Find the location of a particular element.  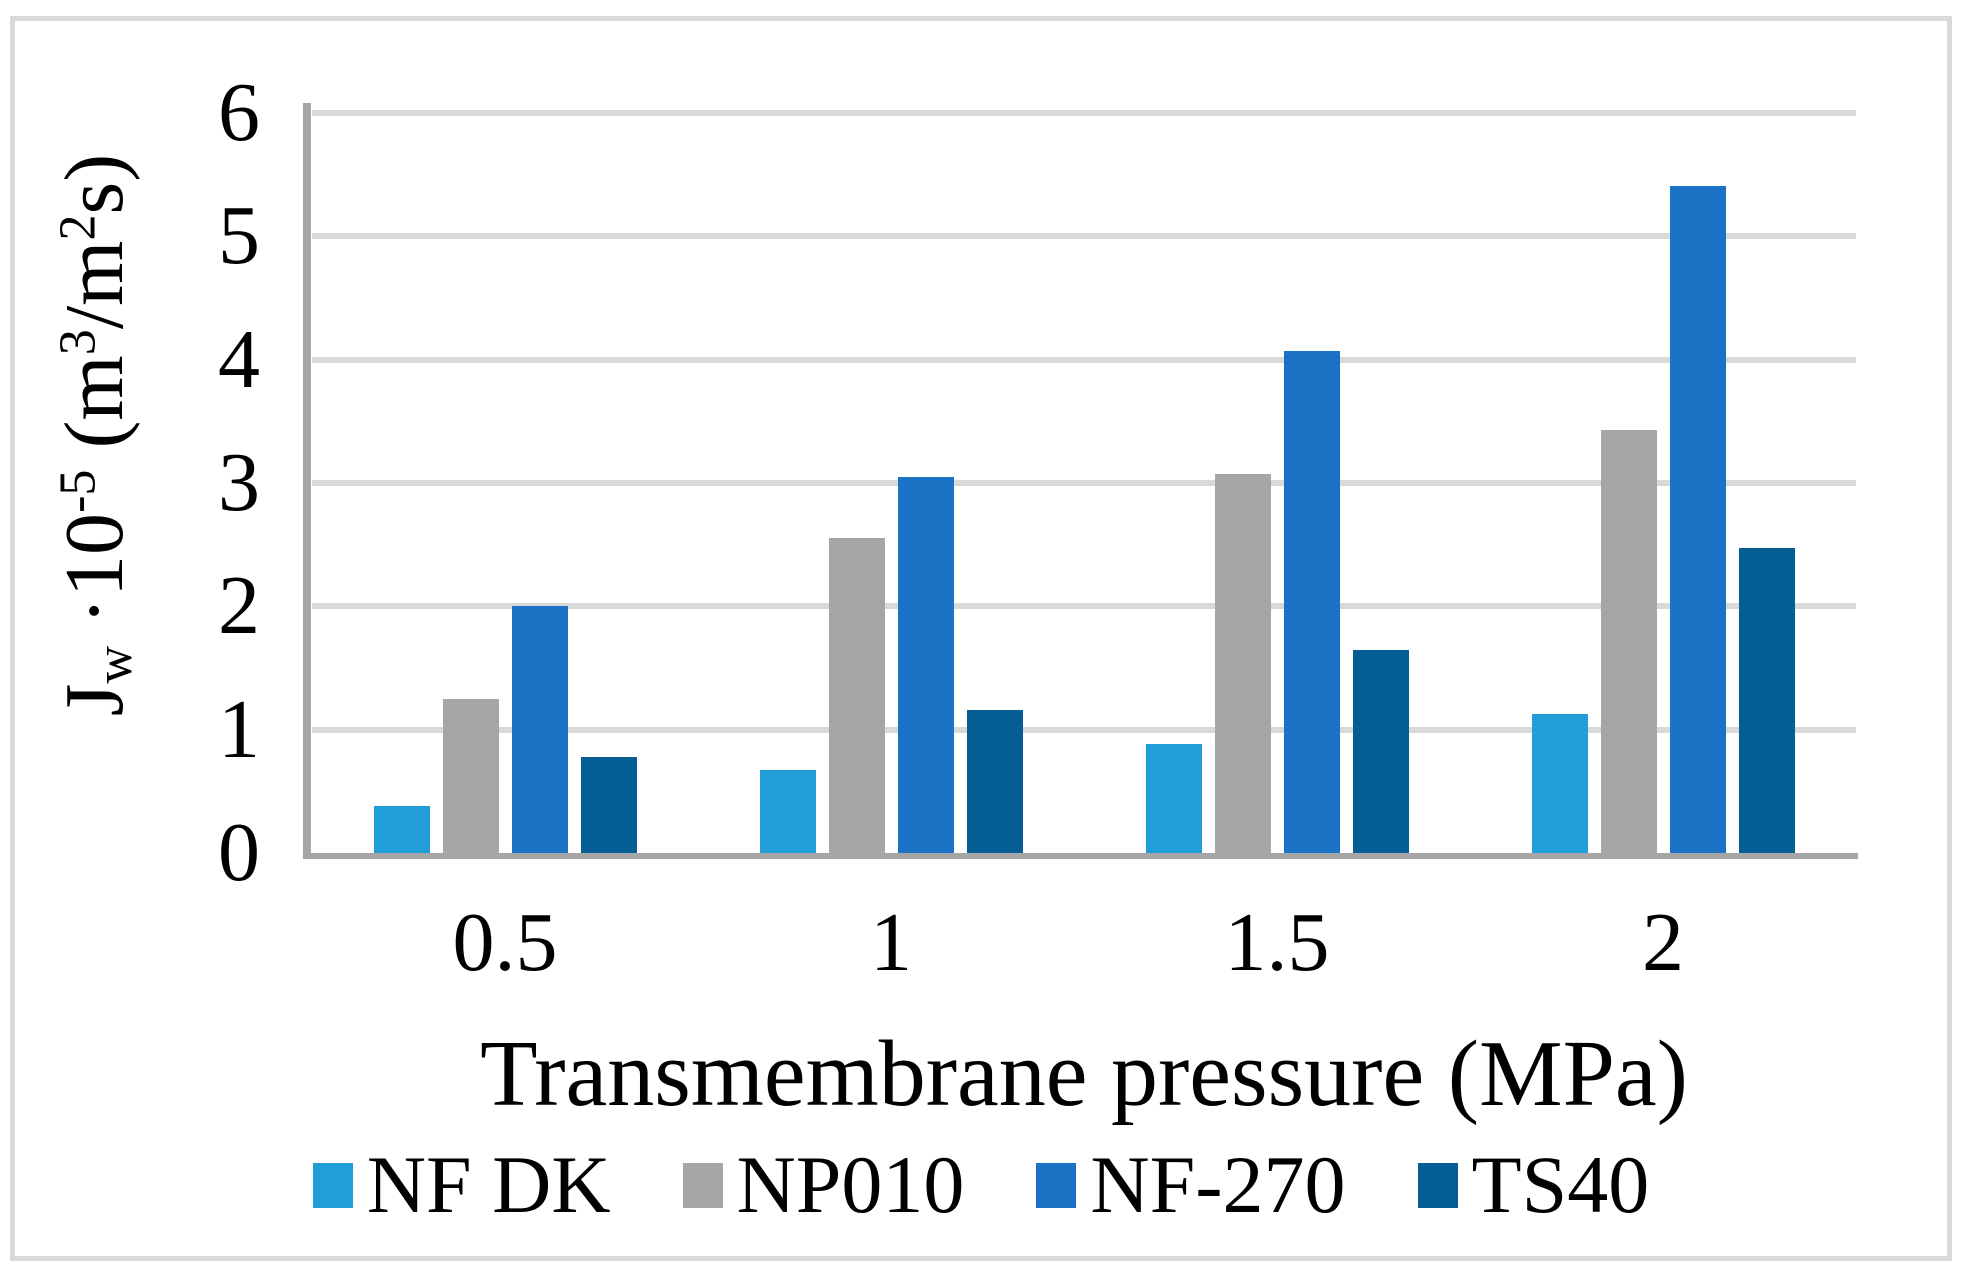

x-axis-title: Transmembrane pressure (MPa) is located at coordinates (1084, 1074).